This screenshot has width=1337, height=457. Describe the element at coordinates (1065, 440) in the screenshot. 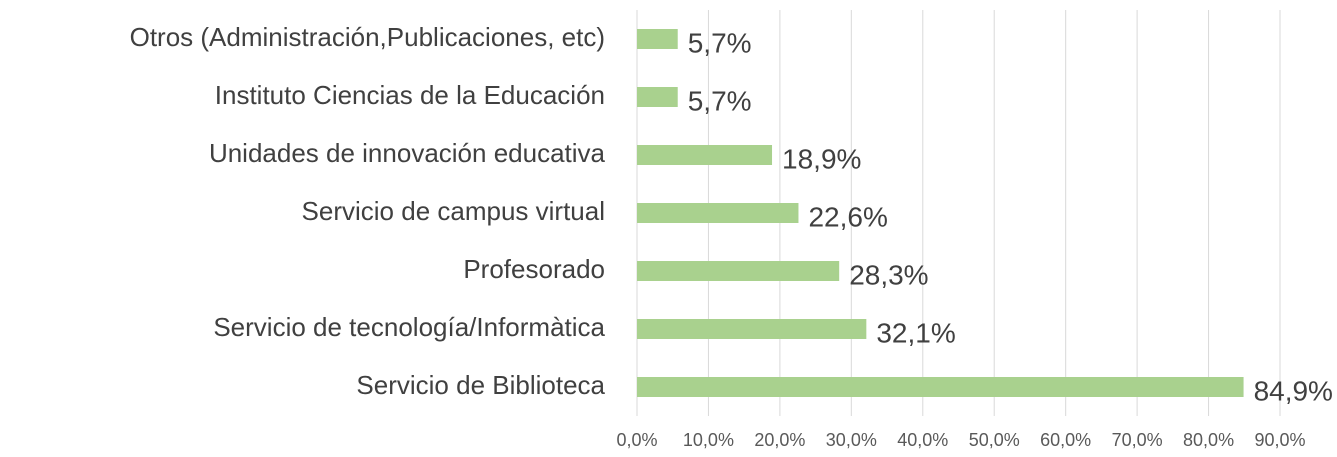

I see `x-tick-label: 60,0%` at that location.